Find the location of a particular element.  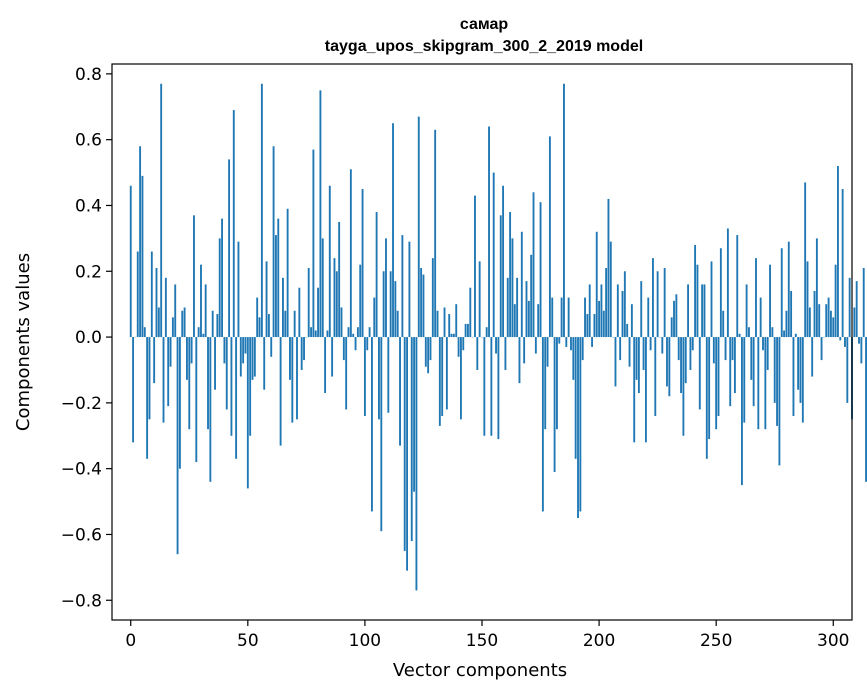

chart-title: самар is located at coordinates (484, 24).